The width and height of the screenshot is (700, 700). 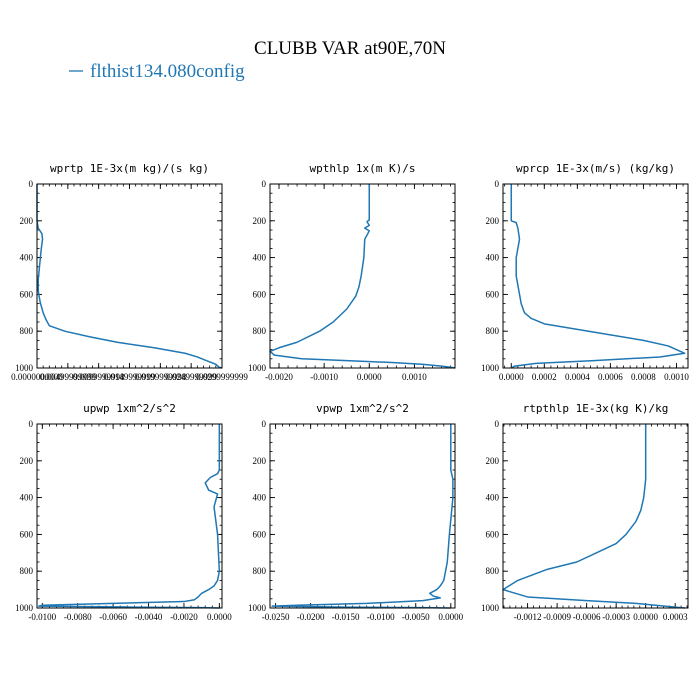 What do you see at coordinates (596, 408) in the screenshot?
I see `panel-title: rtpthlp 1E-3x(kg K)/kg` at bounding box center [596, 408].